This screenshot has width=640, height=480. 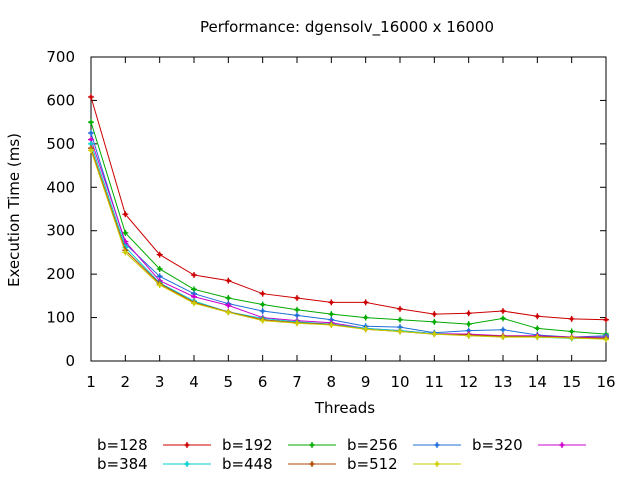 I want to click on x-tick-label: 13, so click(x=502, y=382).